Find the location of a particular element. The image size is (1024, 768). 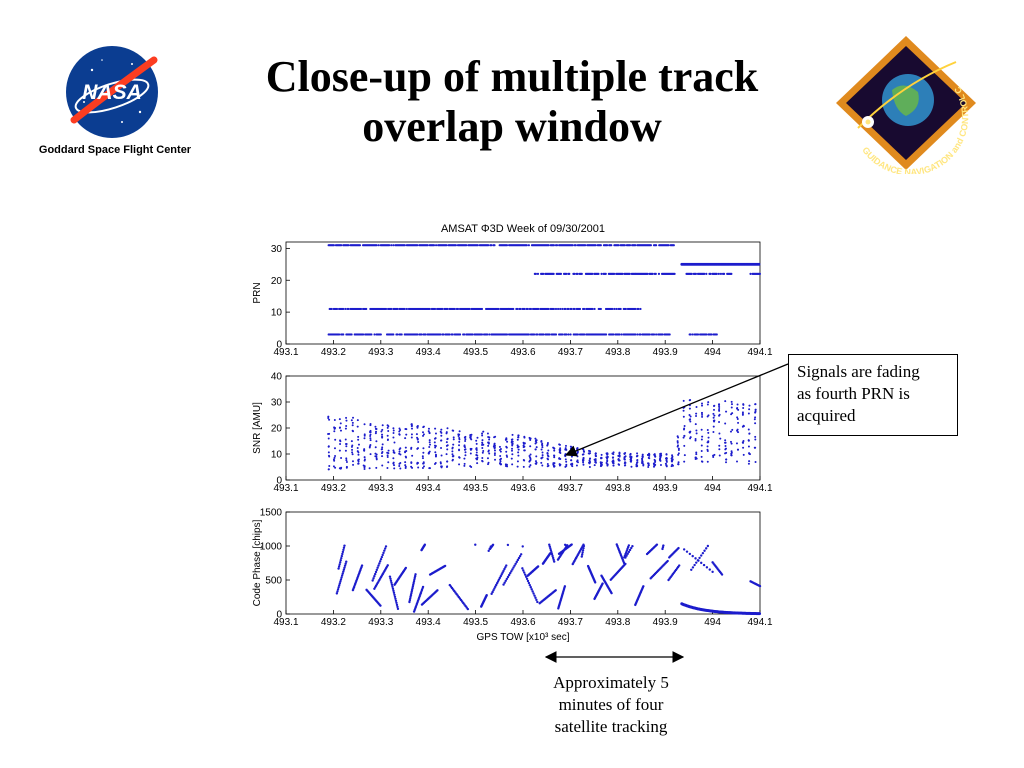

title-line-2: overlap window is located at coordinates (512, 126).